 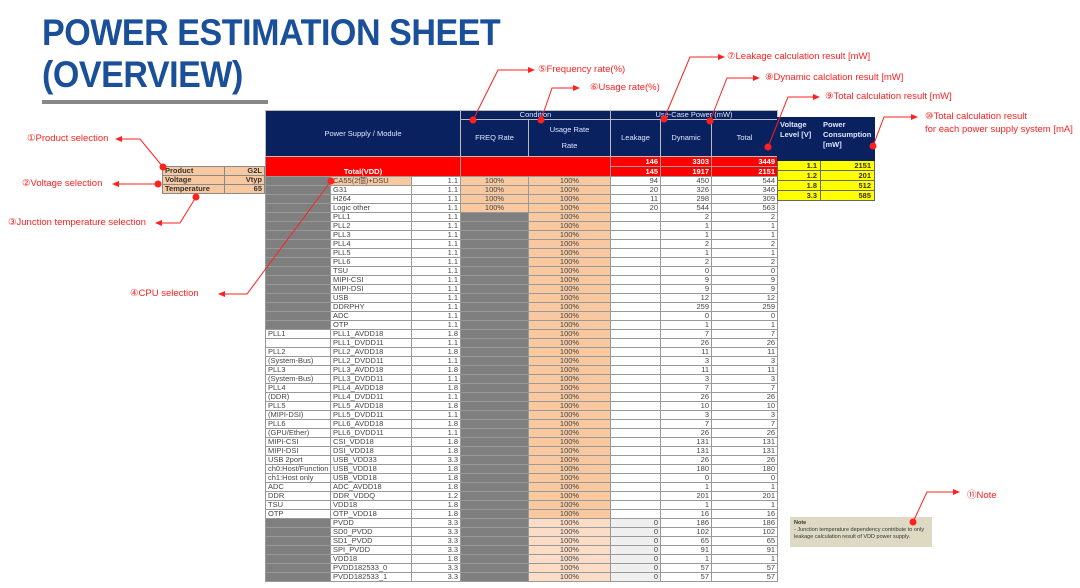 What do you see at coordinates (745, 138) in the screenshot?
I see `header-total: Total` at bounding box center [745, 138].